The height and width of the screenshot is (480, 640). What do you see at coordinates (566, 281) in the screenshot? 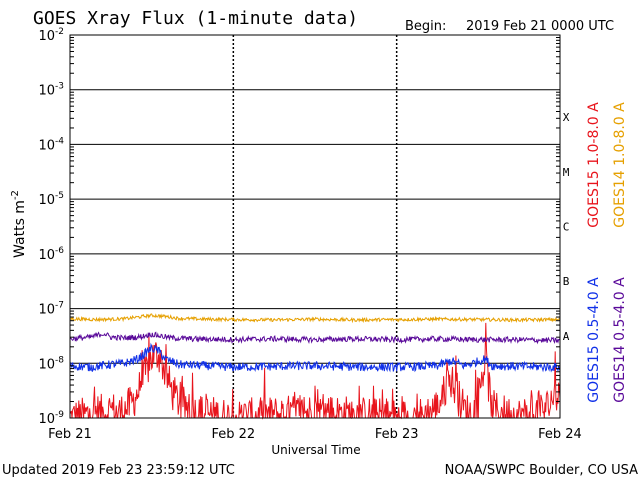
I see `flare-class-label: B` at bounding box center [566, 281].